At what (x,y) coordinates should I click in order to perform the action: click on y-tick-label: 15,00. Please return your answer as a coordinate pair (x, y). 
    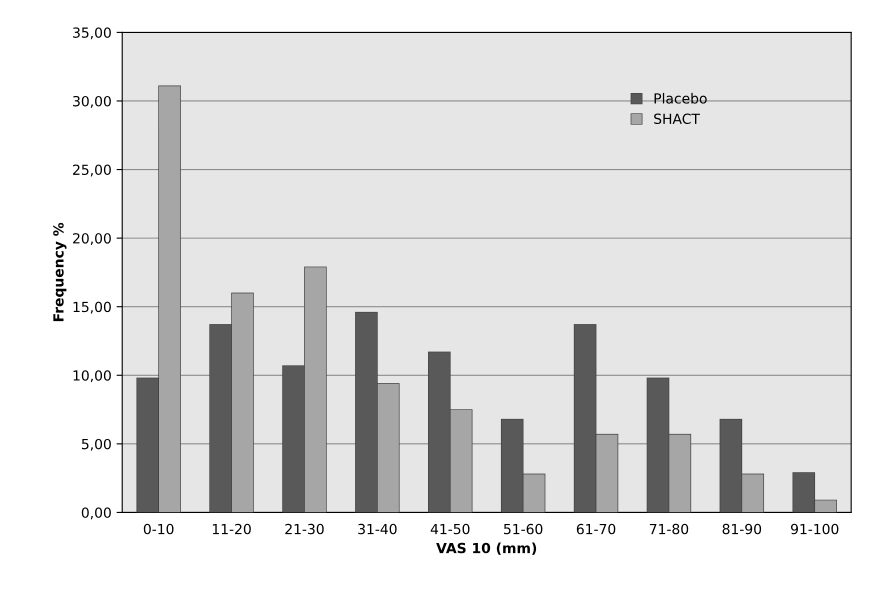
    Looking at the image, I should click on (92, 308).